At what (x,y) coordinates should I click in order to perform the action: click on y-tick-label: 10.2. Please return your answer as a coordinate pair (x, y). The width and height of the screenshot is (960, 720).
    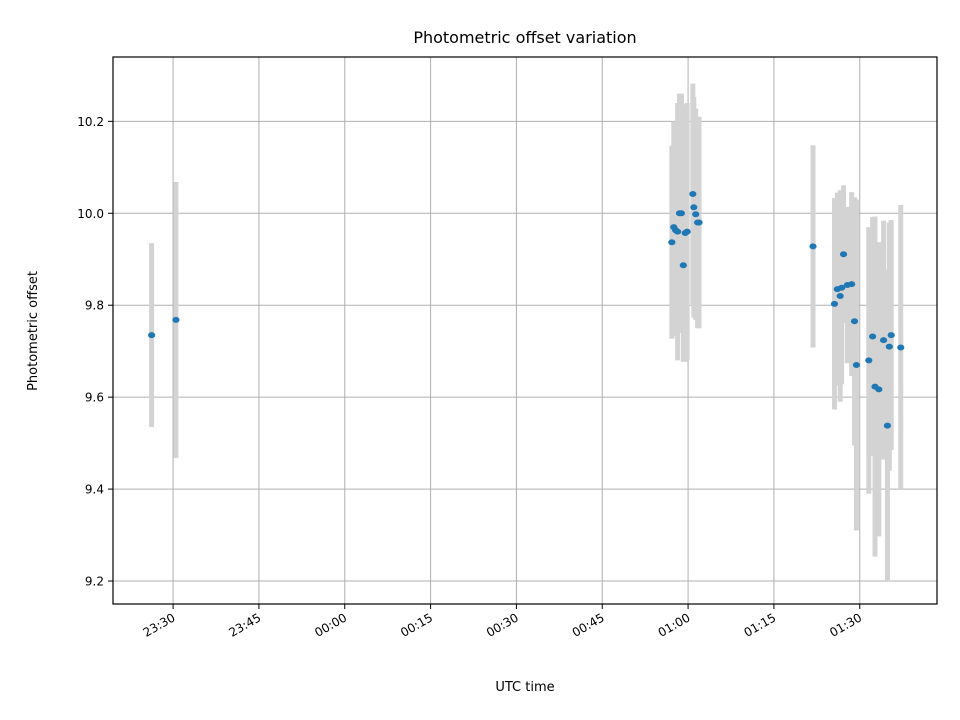
    Looking at the image, I should click on (90, 122).